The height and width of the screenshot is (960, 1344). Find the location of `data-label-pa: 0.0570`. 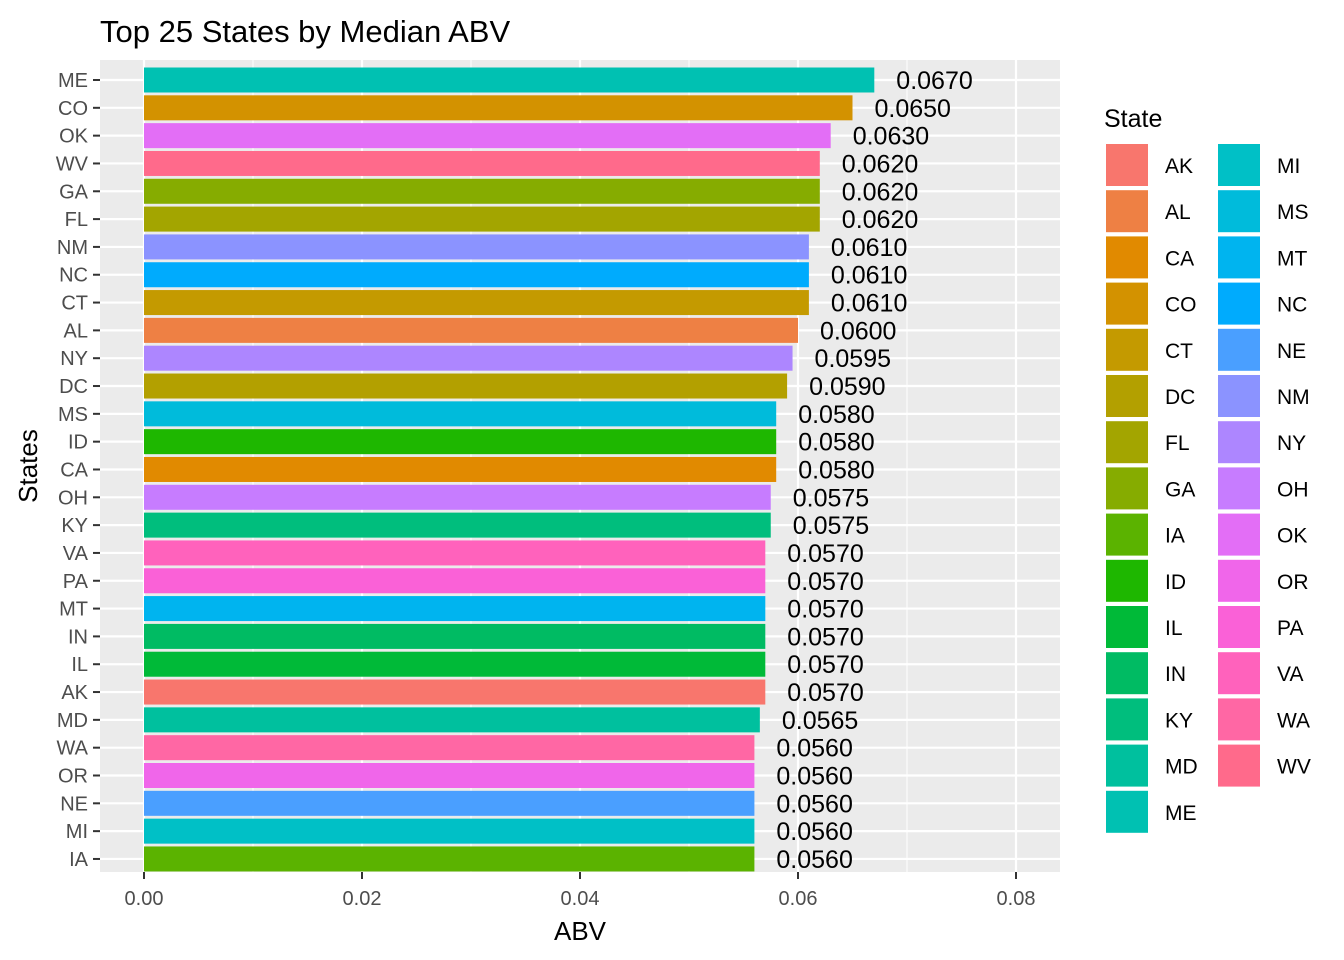

data-label-pa: 0.0570 is located at coordinates (825, 582).